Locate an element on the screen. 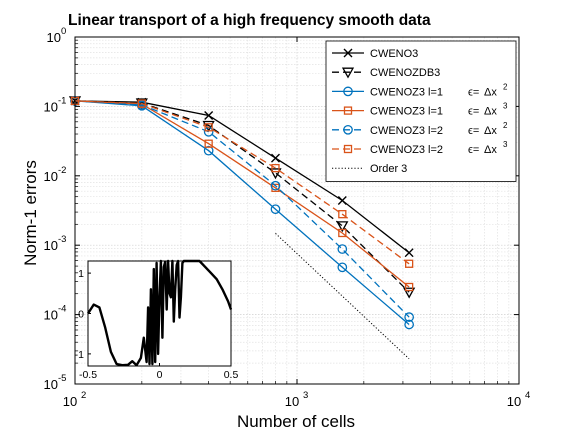  y-tick-label-exponent: -5 is located at coordinates (62, 378).